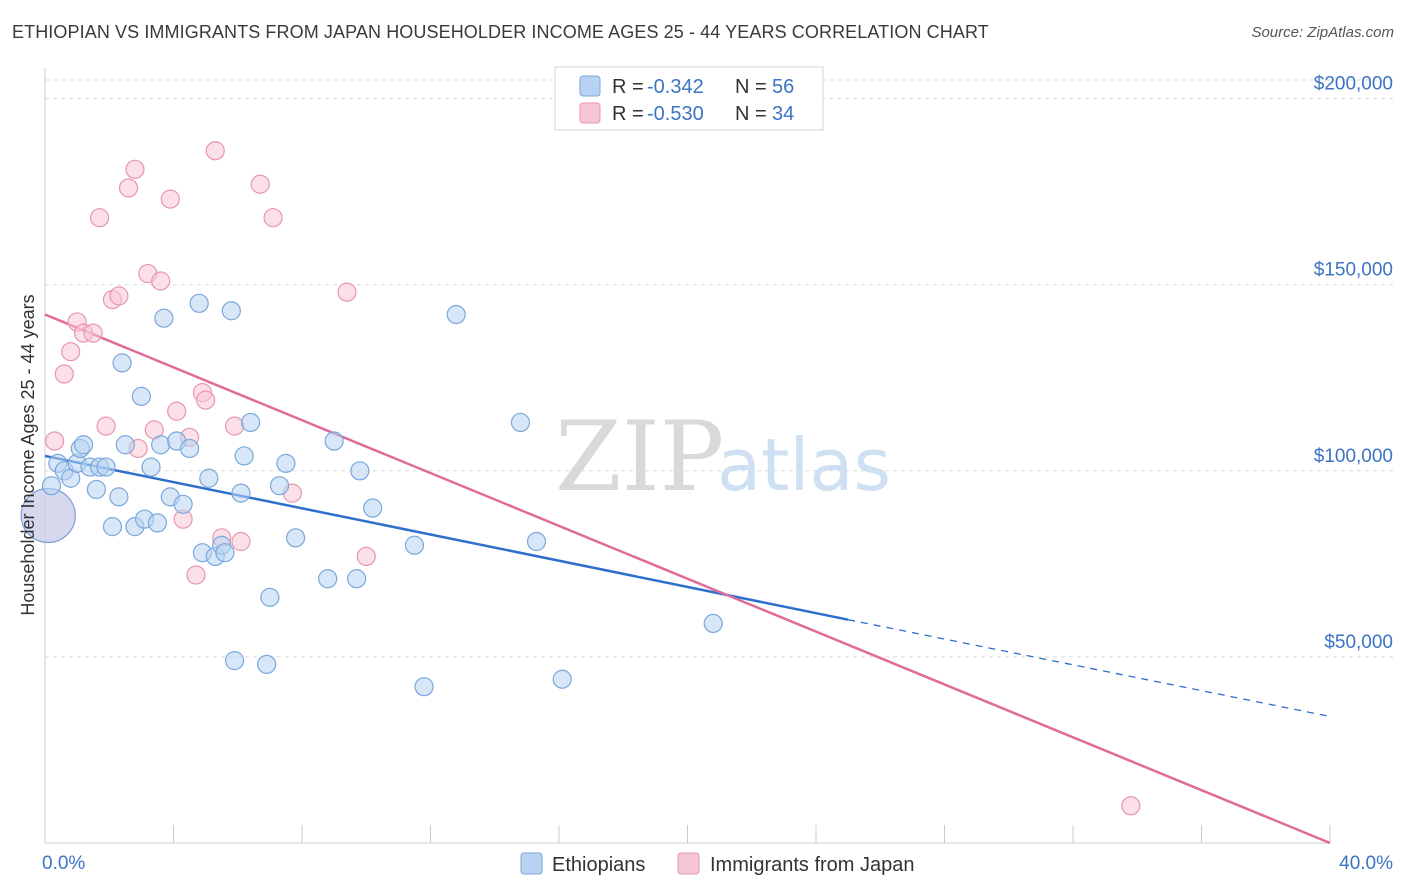 The image size is (1406, 892). What do you see at coordinates (628, 87) in the screenshot?
I see `legend-r-label-blue: R =` at bounding box center [628, 87].